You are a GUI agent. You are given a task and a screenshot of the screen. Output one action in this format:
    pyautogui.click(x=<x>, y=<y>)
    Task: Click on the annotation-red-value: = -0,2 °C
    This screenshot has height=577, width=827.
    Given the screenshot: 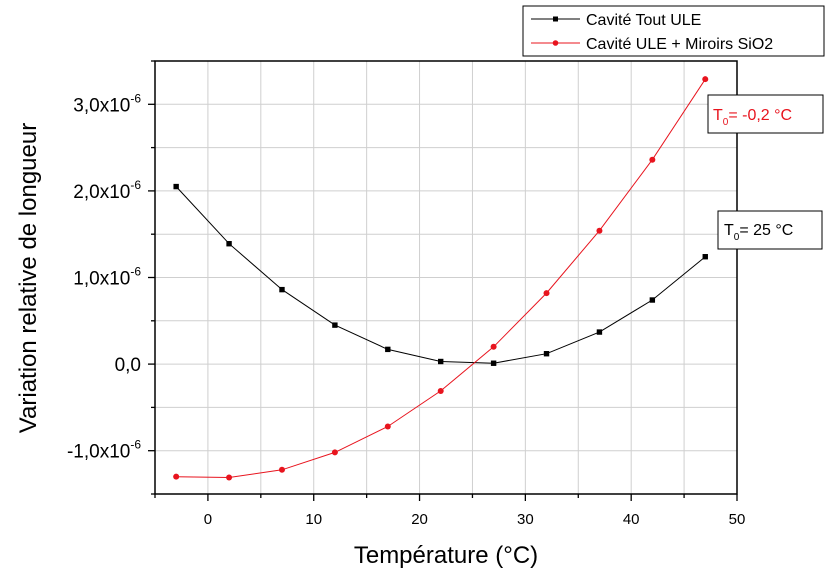 What is the action you would take?
    pyautogui.click(x=760, y=115)
    